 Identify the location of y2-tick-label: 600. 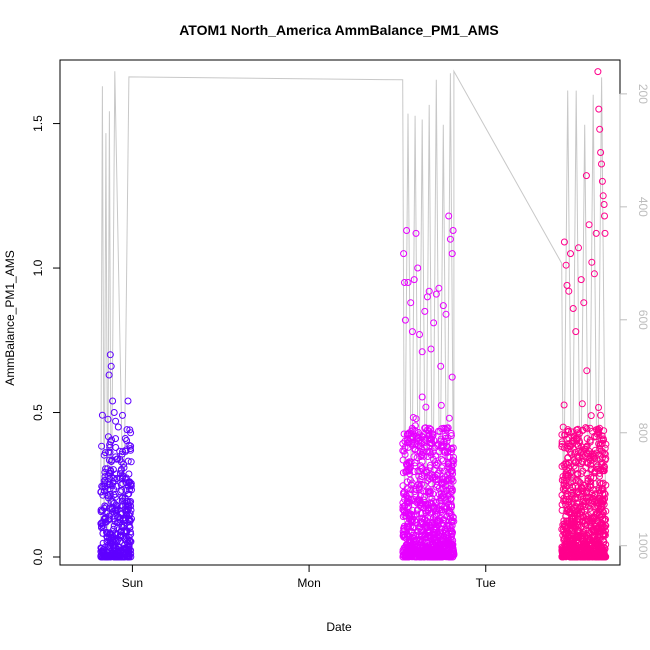
(643, 320).